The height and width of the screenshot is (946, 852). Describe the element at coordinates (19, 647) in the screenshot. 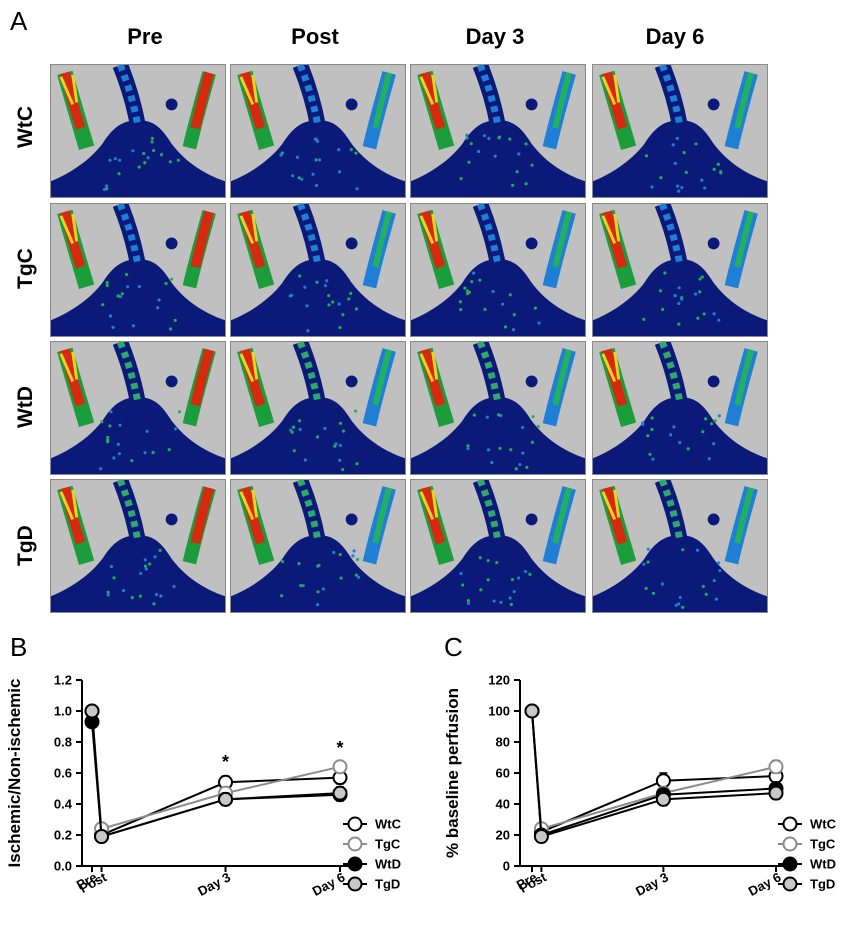

I see `panel-b-letter: B` at that location.